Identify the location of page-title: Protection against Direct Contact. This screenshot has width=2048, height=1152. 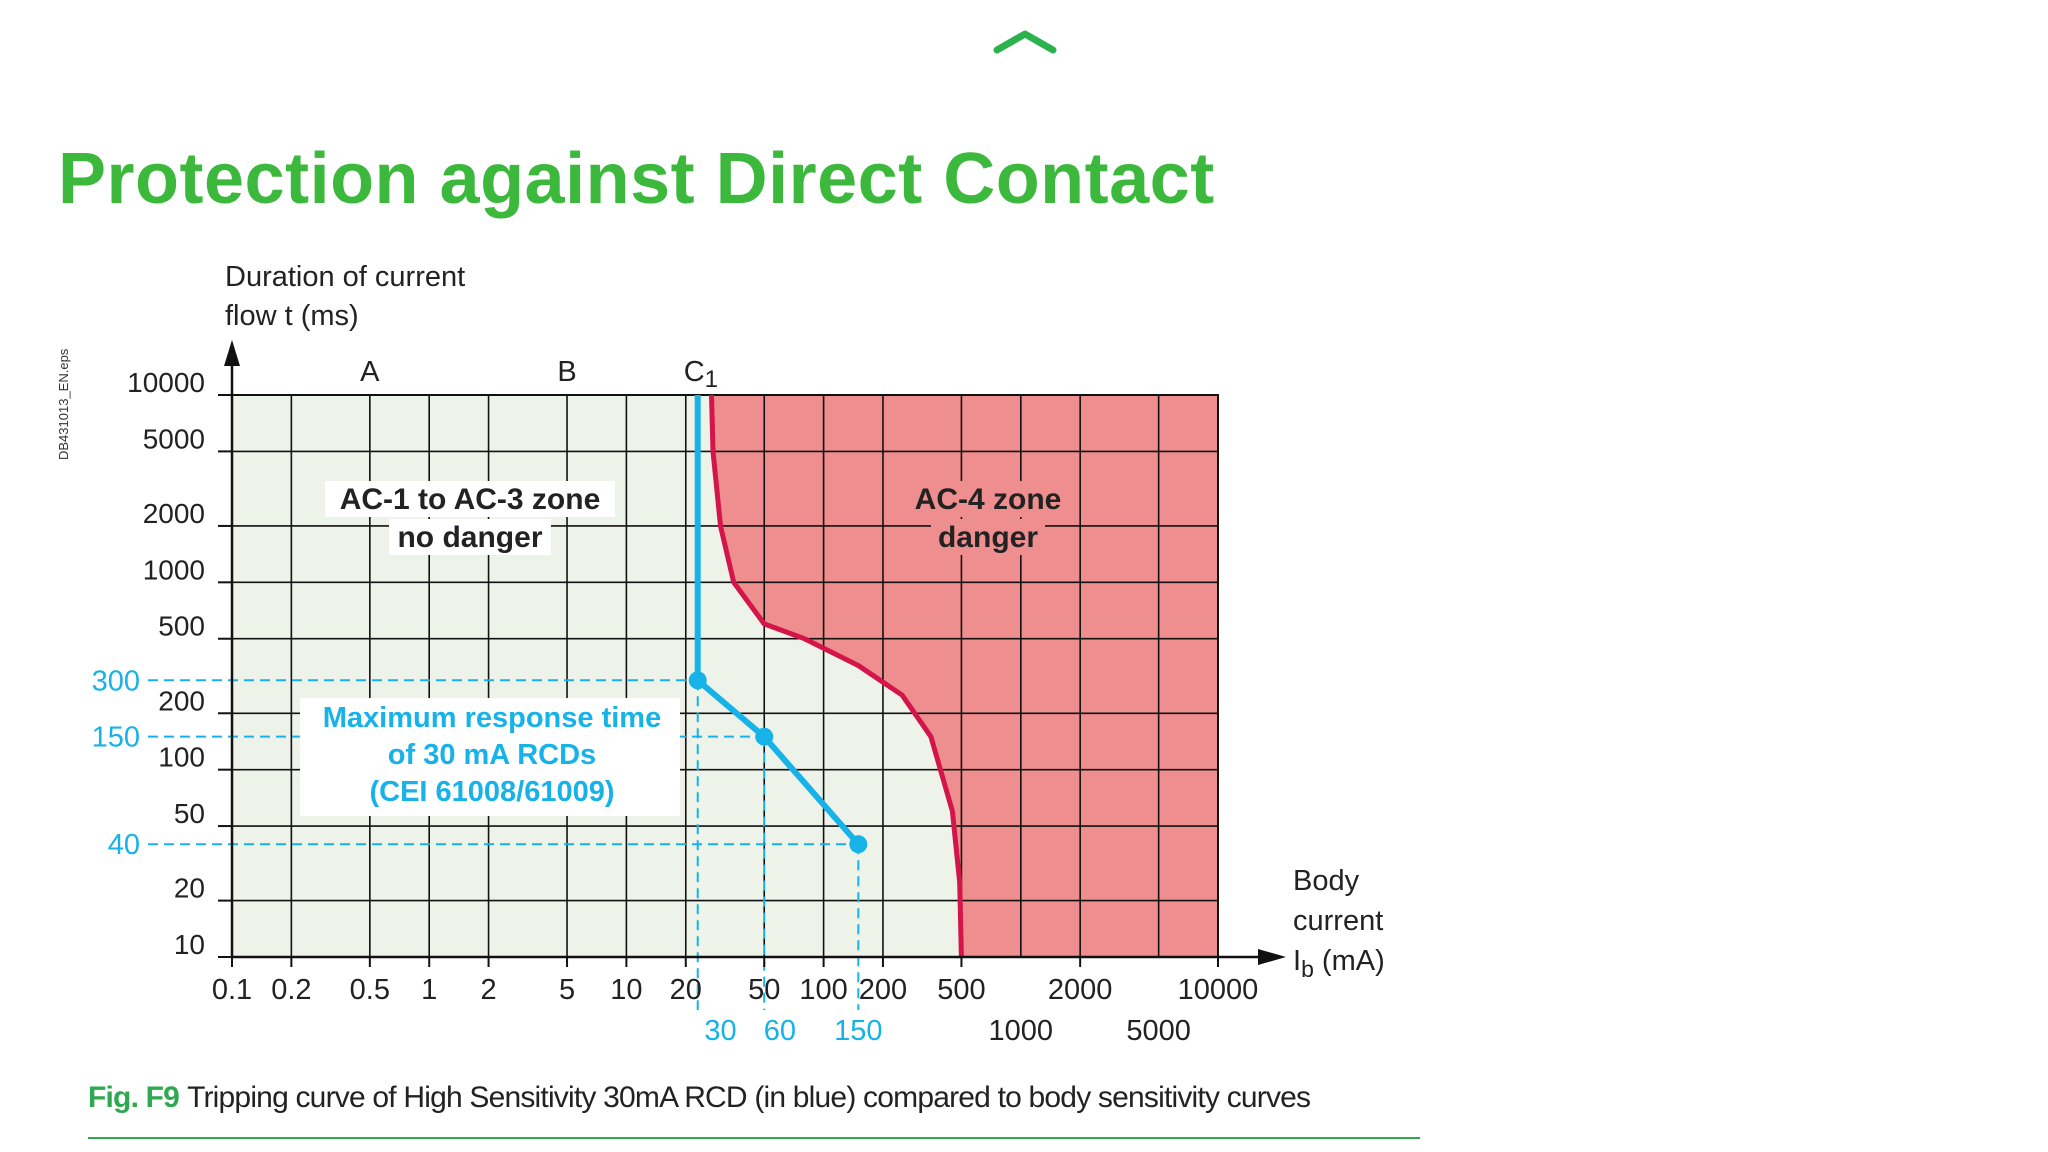
(636, 179).